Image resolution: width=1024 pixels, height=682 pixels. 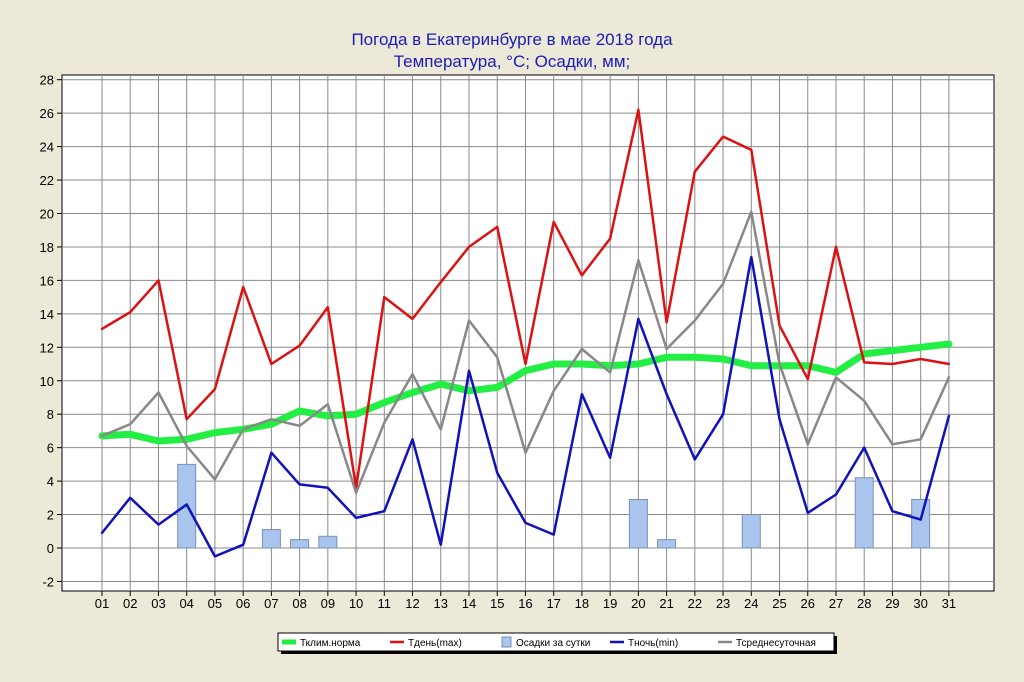 What do you see at coordinates (506, 642) in the screenshot?
I see `legend-swatch` at bounding box center [506, 642].